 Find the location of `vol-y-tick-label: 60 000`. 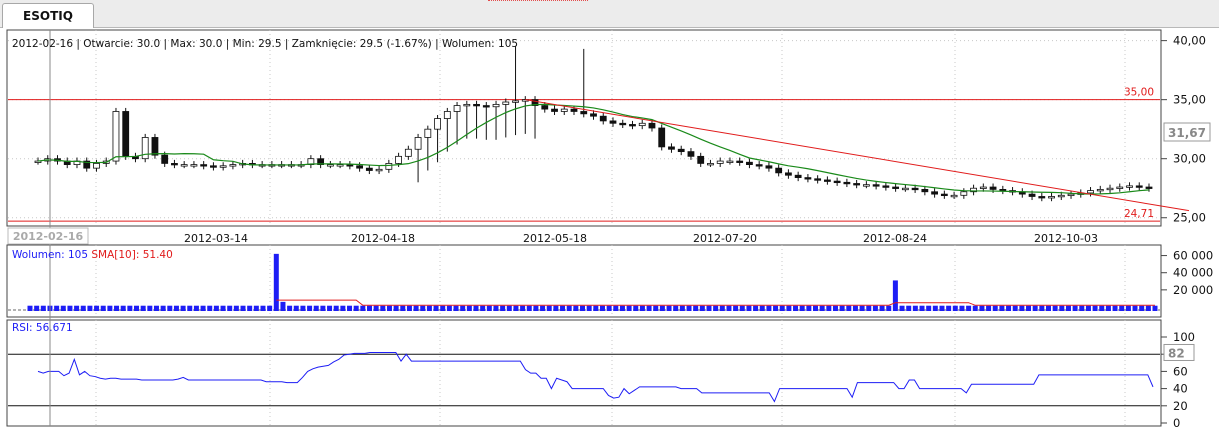

vol-y-tick-label: 60 000 is located at coordinates (1193, 256).